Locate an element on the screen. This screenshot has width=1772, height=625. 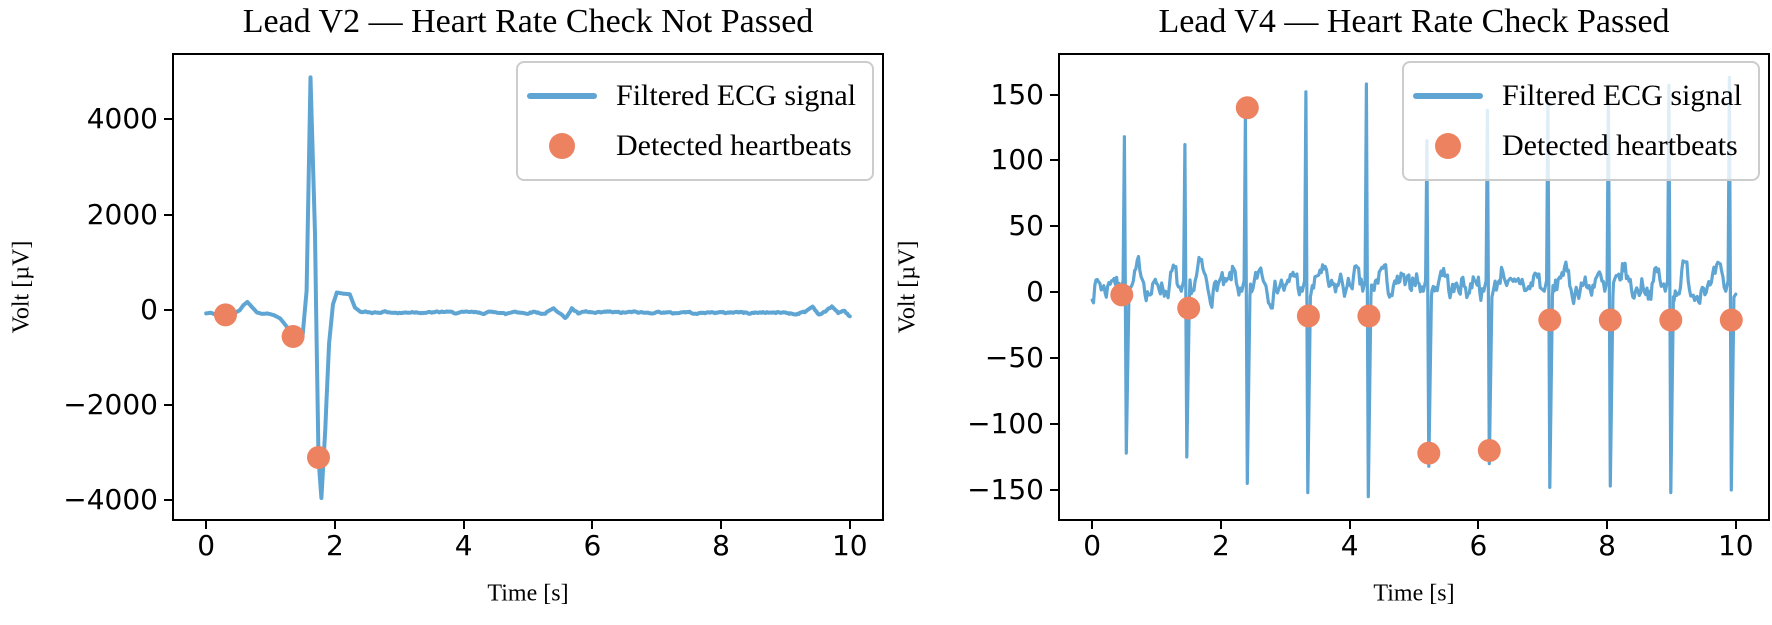
chart-title-v2: Lead V2 — Heart Rate Check Not Passed is located at coordinates (528, 21).